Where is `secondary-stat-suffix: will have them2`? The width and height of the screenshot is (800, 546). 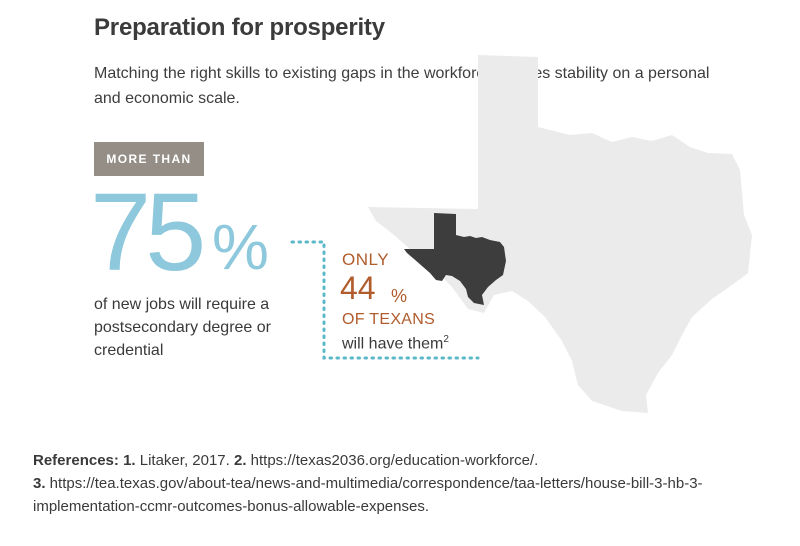
secondary-stat-suffix: will have them2 is located at coordinates (395, 342).